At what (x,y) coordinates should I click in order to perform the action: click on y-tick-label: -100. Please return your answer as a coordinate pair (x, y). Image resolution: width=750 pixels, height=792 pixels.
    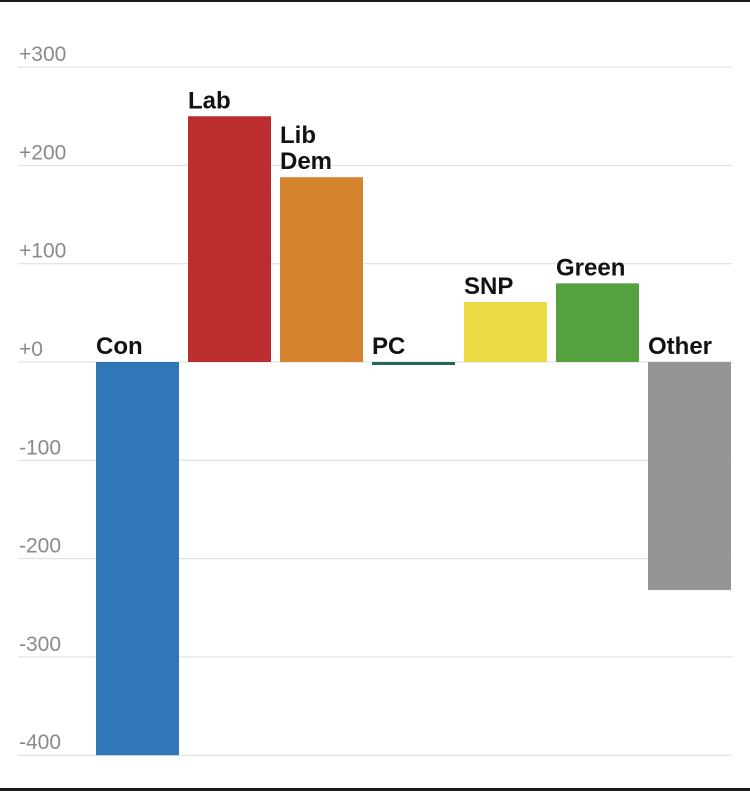
    Looking at the image, I should click on (40, 447).